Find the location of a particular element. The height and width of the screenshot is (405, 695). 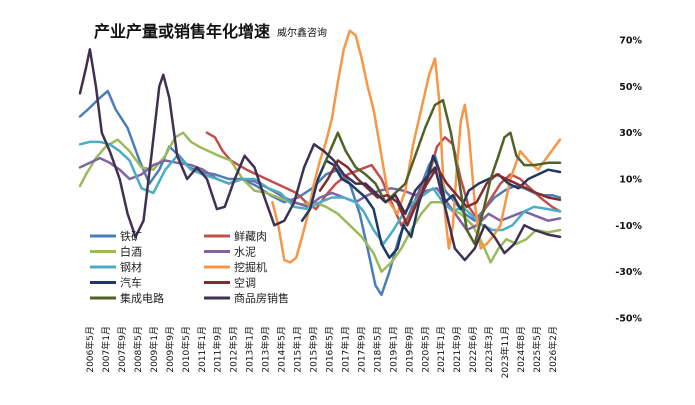

chart-subtitle: 威尔鑫咨询 is located at coordinates (302, 32).